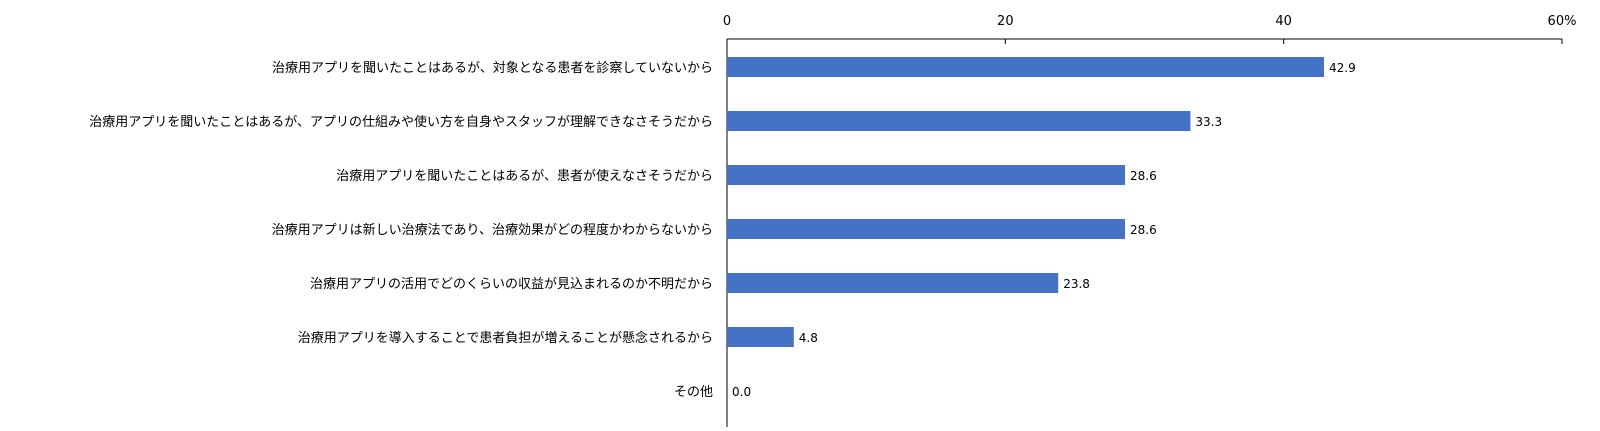  What do you see at coordinates (511, 284) in the screenshot?
I see `category-label: 治療用アプリの活用でどのくらいの収益が見込まれるのか不明だから` at bounding box center [511, 284].